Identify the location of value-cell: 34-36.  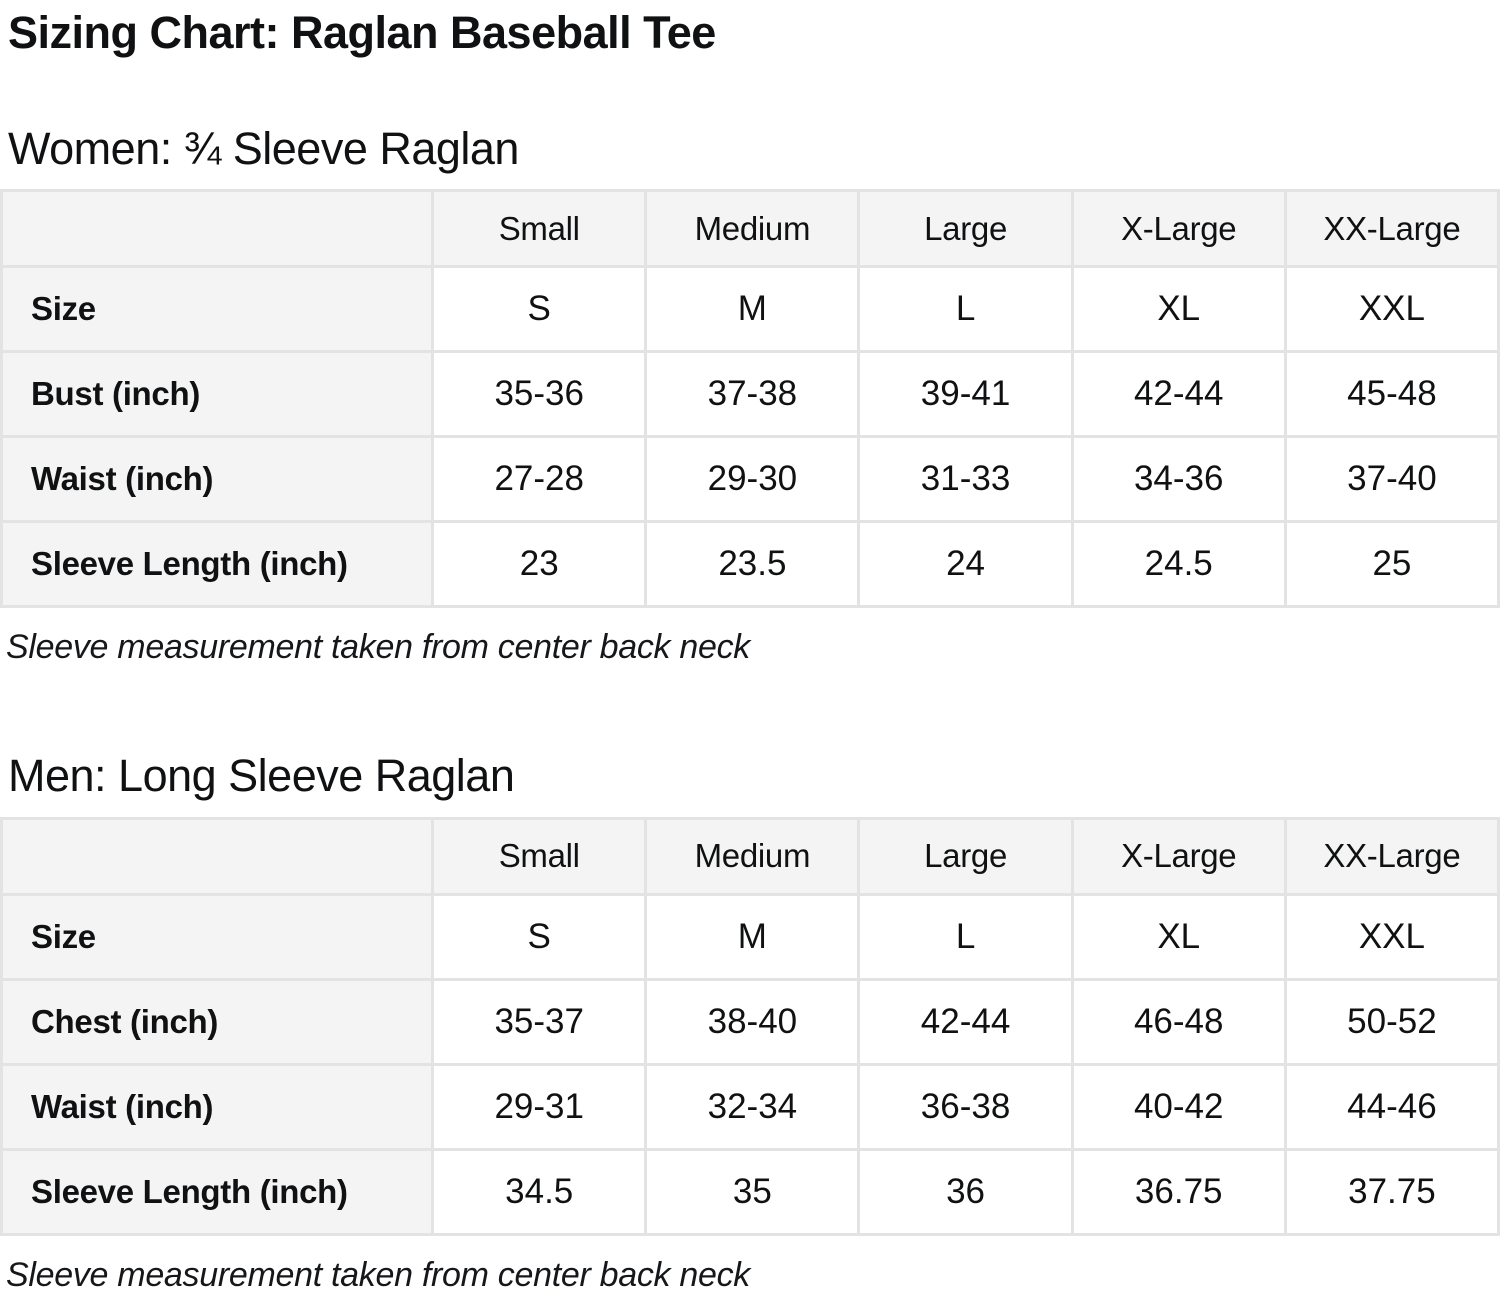
(1178, 479).